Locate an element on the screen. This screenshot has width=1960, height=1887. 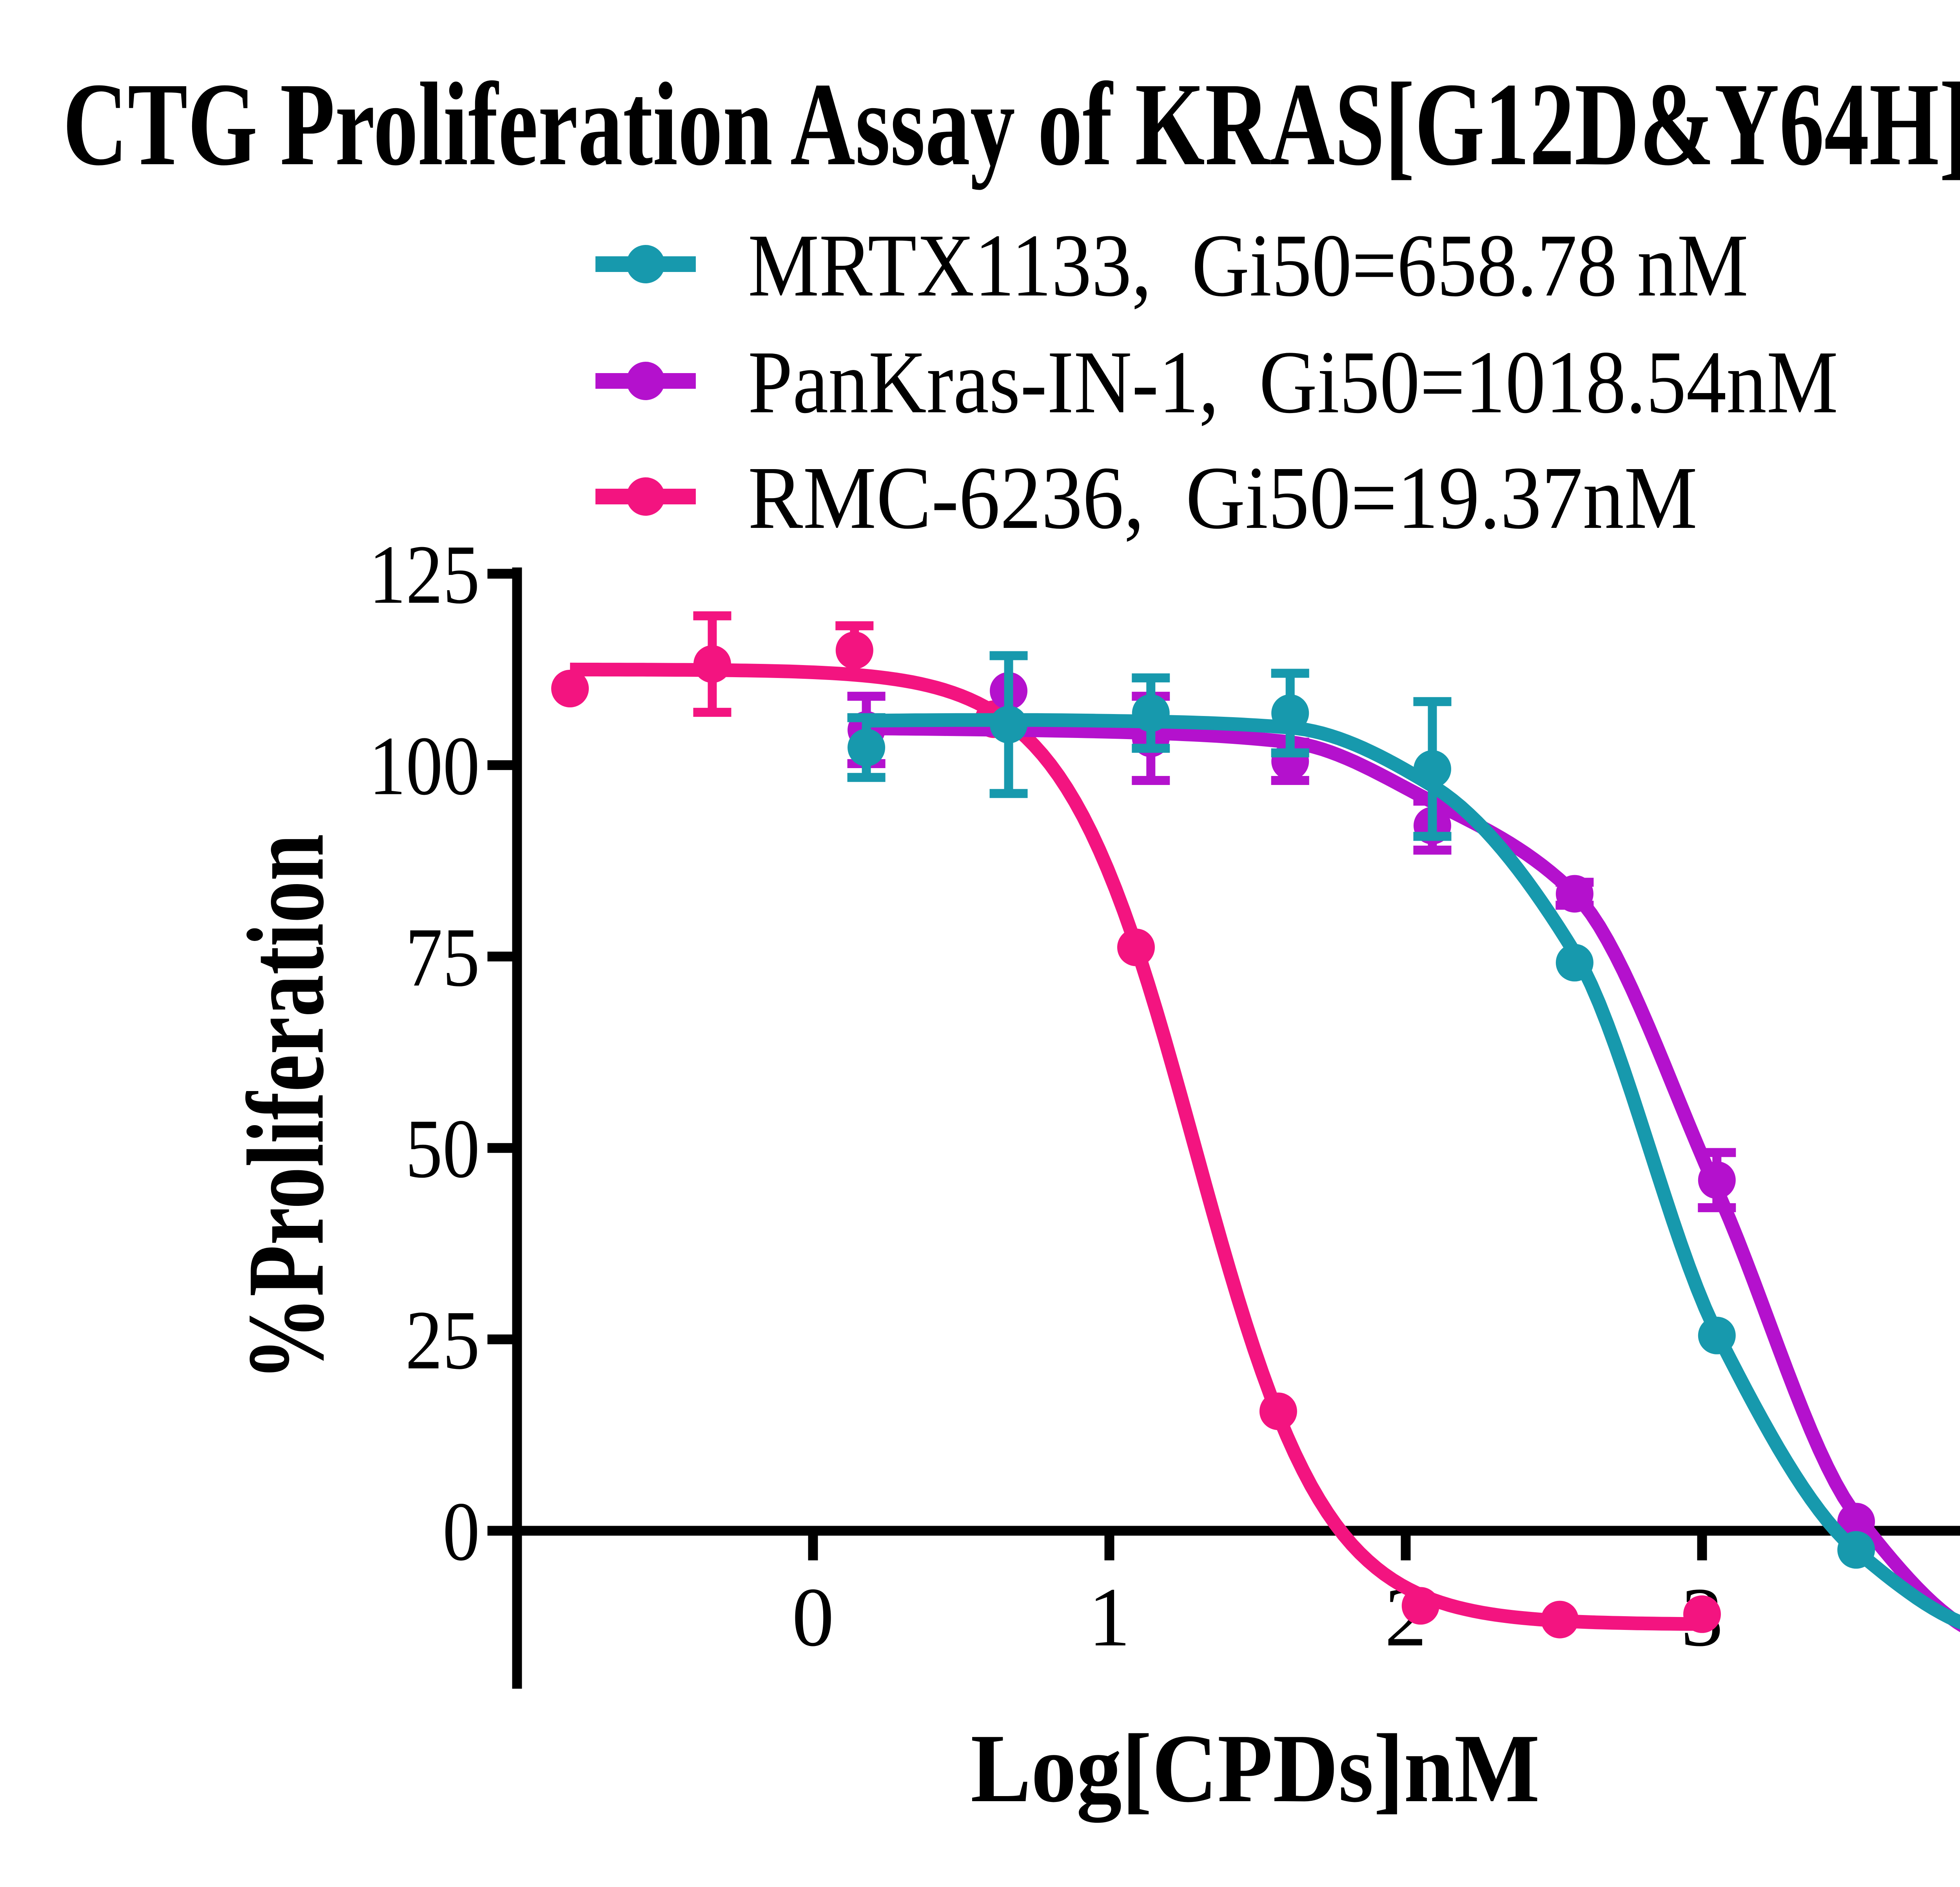
svg-text: 100 is located at coordinates (424, 766).